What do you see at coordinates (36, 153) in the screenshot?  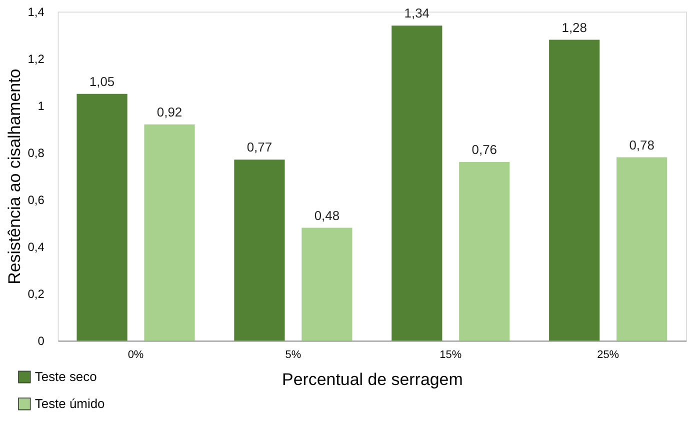 I see `y-tick-label: 0,8` at bounding box center [36, 153].